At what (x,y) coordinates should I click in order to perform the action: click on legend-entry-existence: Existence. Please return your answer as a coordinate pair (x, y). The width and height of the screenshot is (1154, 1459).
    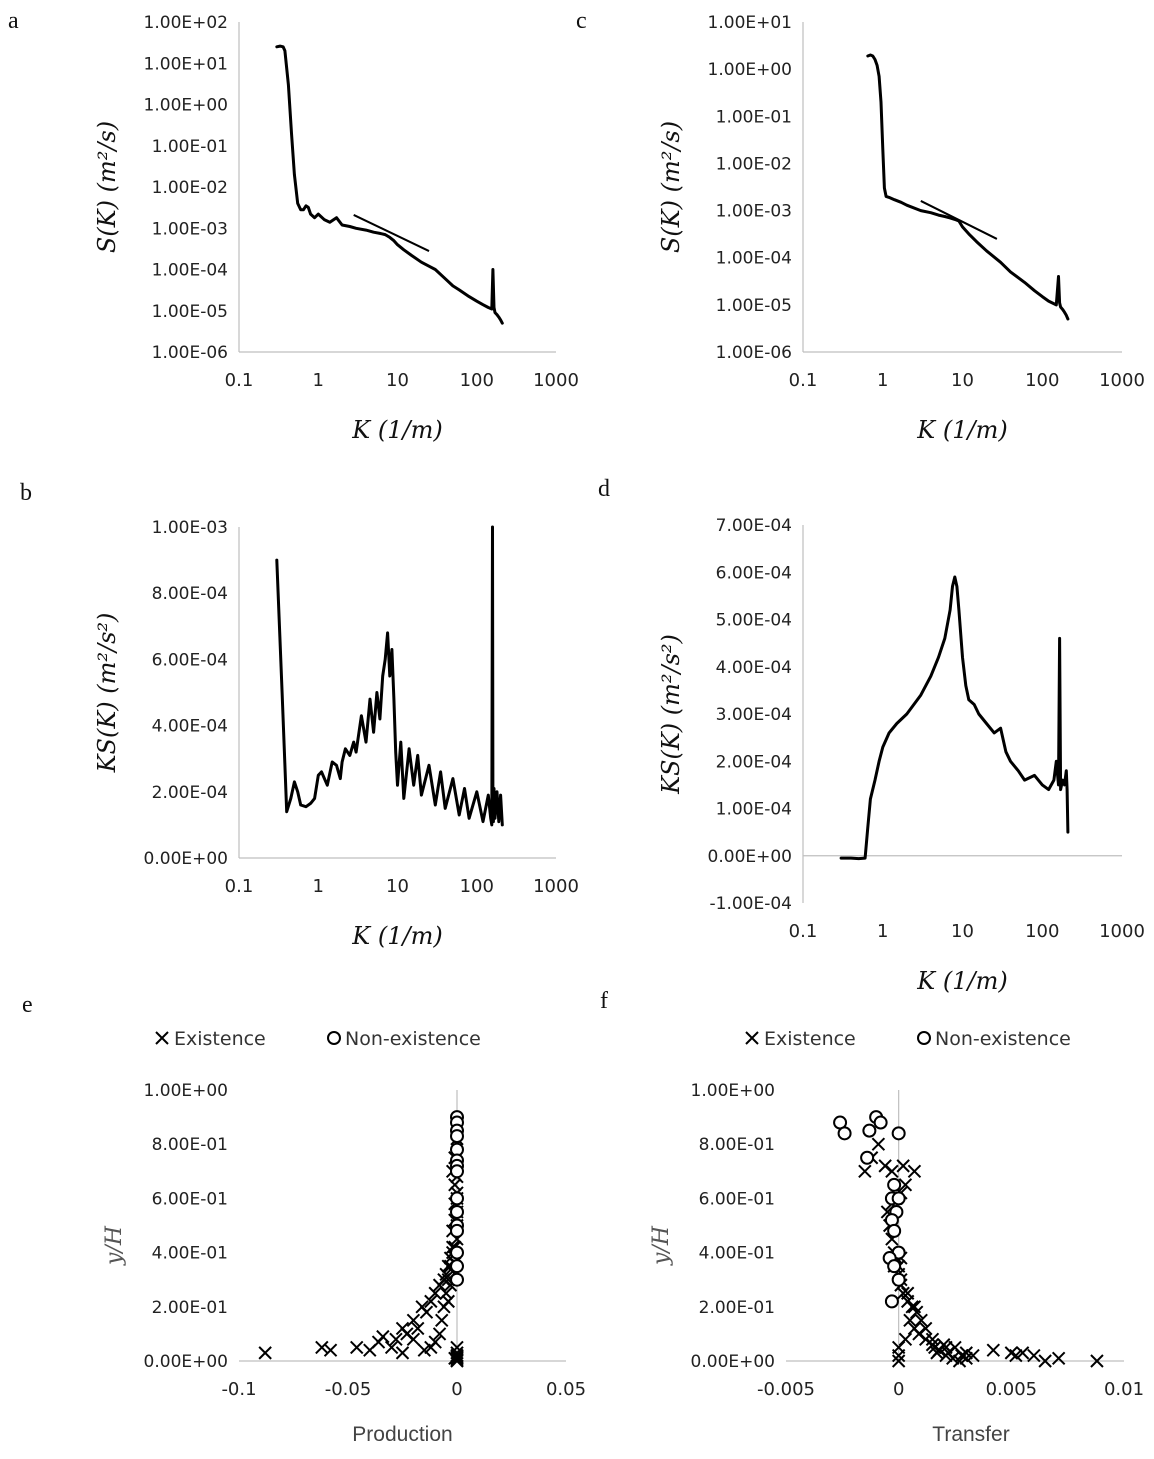
    Looking at the image, I should click on (210, 1039).